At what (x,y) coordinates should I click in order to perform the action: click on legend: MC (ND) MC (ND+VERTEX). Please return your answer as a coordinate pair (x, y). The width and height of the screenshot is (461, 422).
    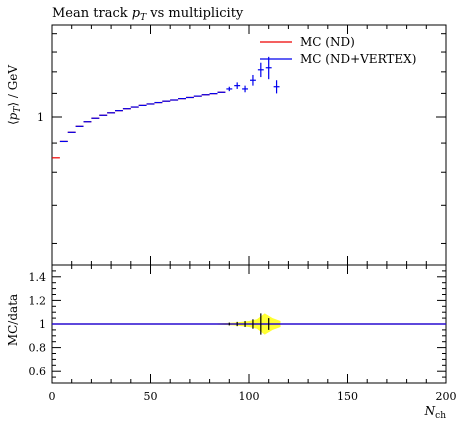
    Looking at the image, I should click on (338, 50).